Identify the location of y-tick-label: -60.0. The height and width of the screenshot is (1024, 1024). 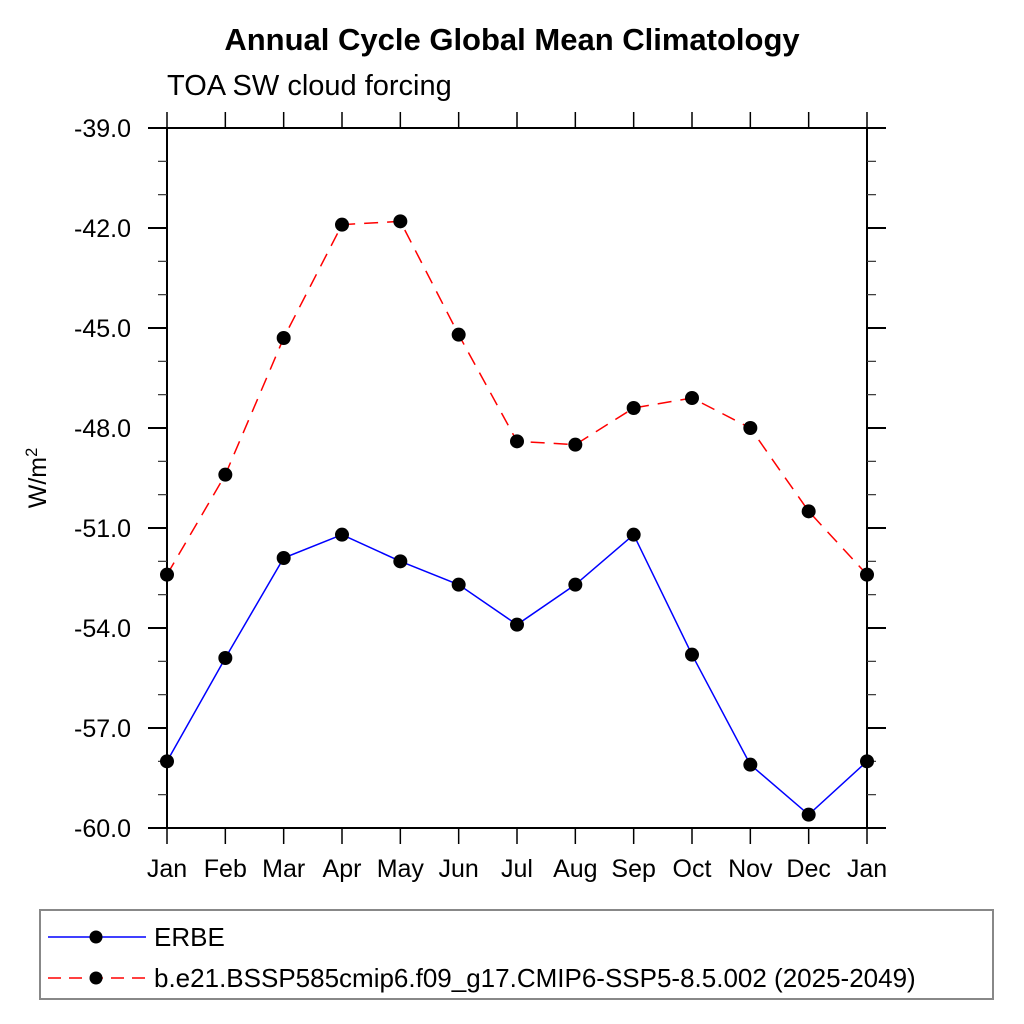
(102, 829).